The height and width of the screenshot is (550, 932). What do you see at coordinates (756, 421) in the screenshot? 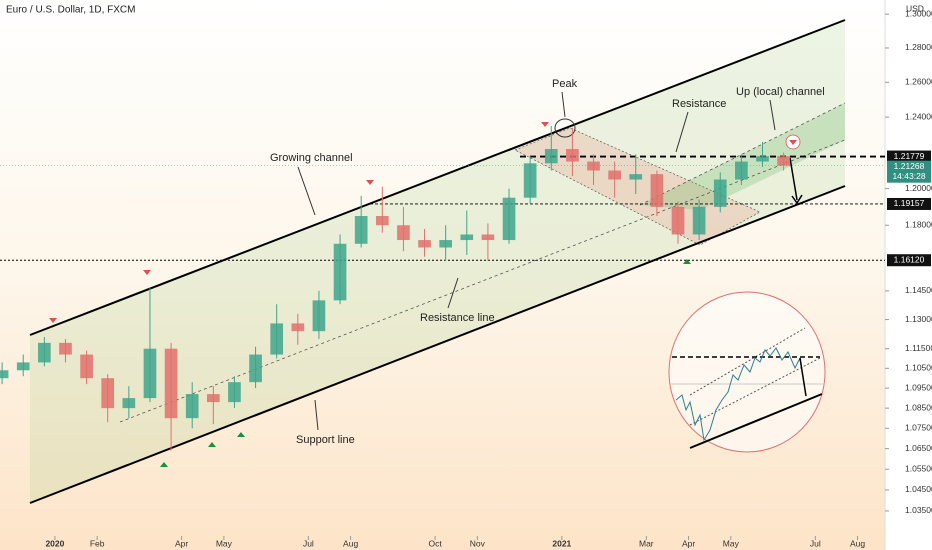
I see `inset-support` at bounding box center [756, 421].